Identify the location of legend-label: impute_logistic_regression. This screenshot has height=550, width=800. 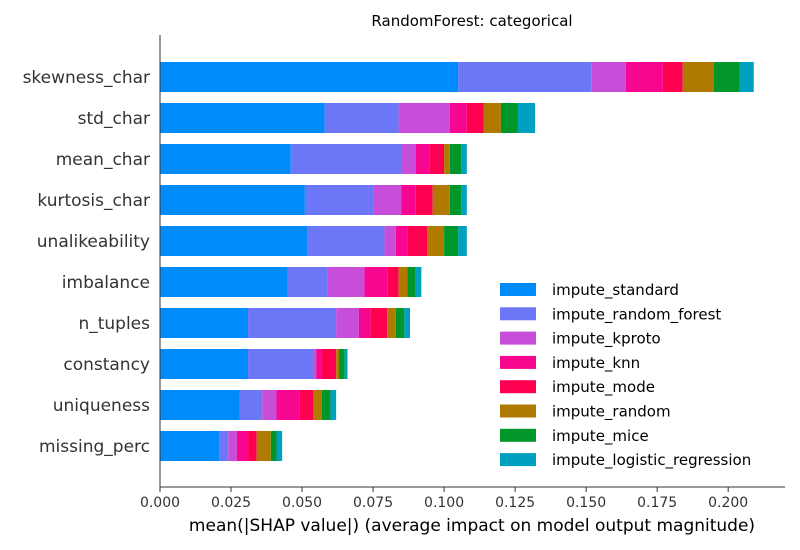
(651, 460).